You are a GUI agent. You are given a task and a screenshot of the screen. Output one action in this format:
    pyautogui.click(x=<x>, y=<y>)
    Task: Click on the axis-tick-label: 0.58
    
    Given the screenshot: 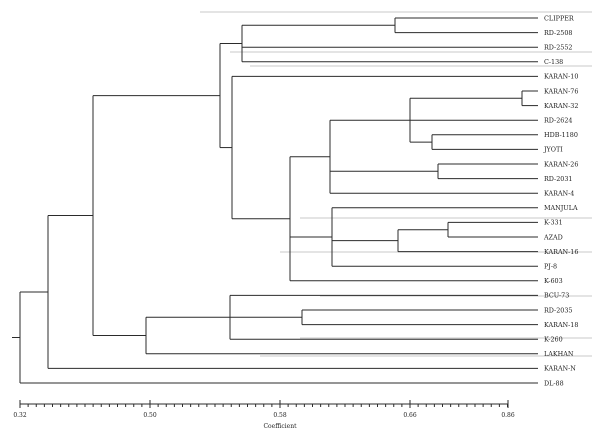 What is the action you would take?
    pyautogui.click(x=280, y=415)
    